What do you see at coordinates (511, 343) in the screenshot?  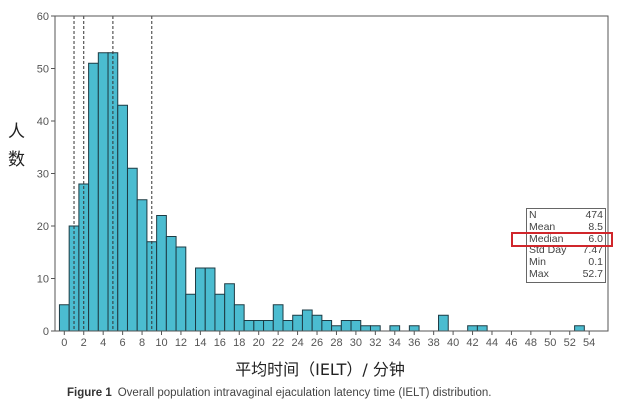 I see `x-tick-label: 46` at bounding box center [511, 343].